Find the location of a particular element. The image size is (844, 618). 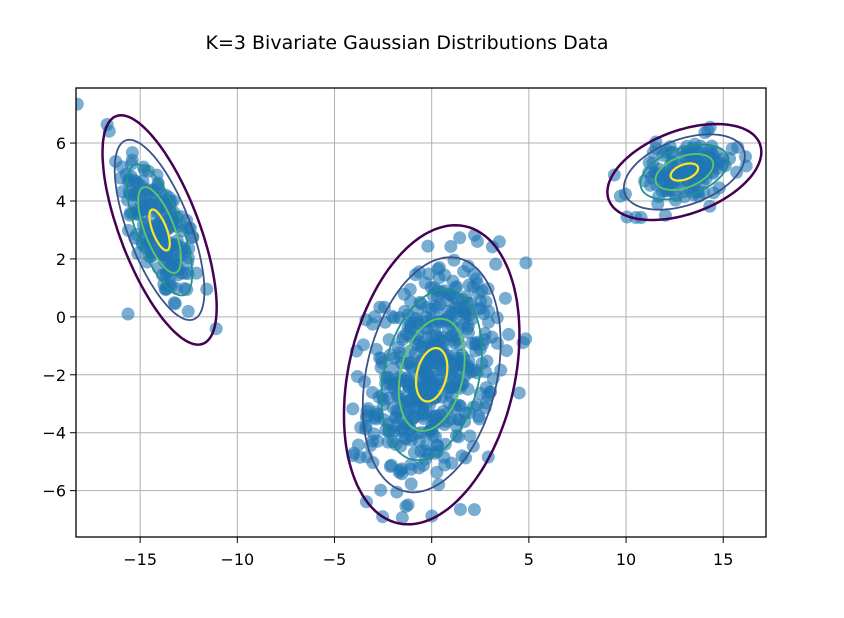

y-tick-label: 0 is located at coordinates (61, 317).